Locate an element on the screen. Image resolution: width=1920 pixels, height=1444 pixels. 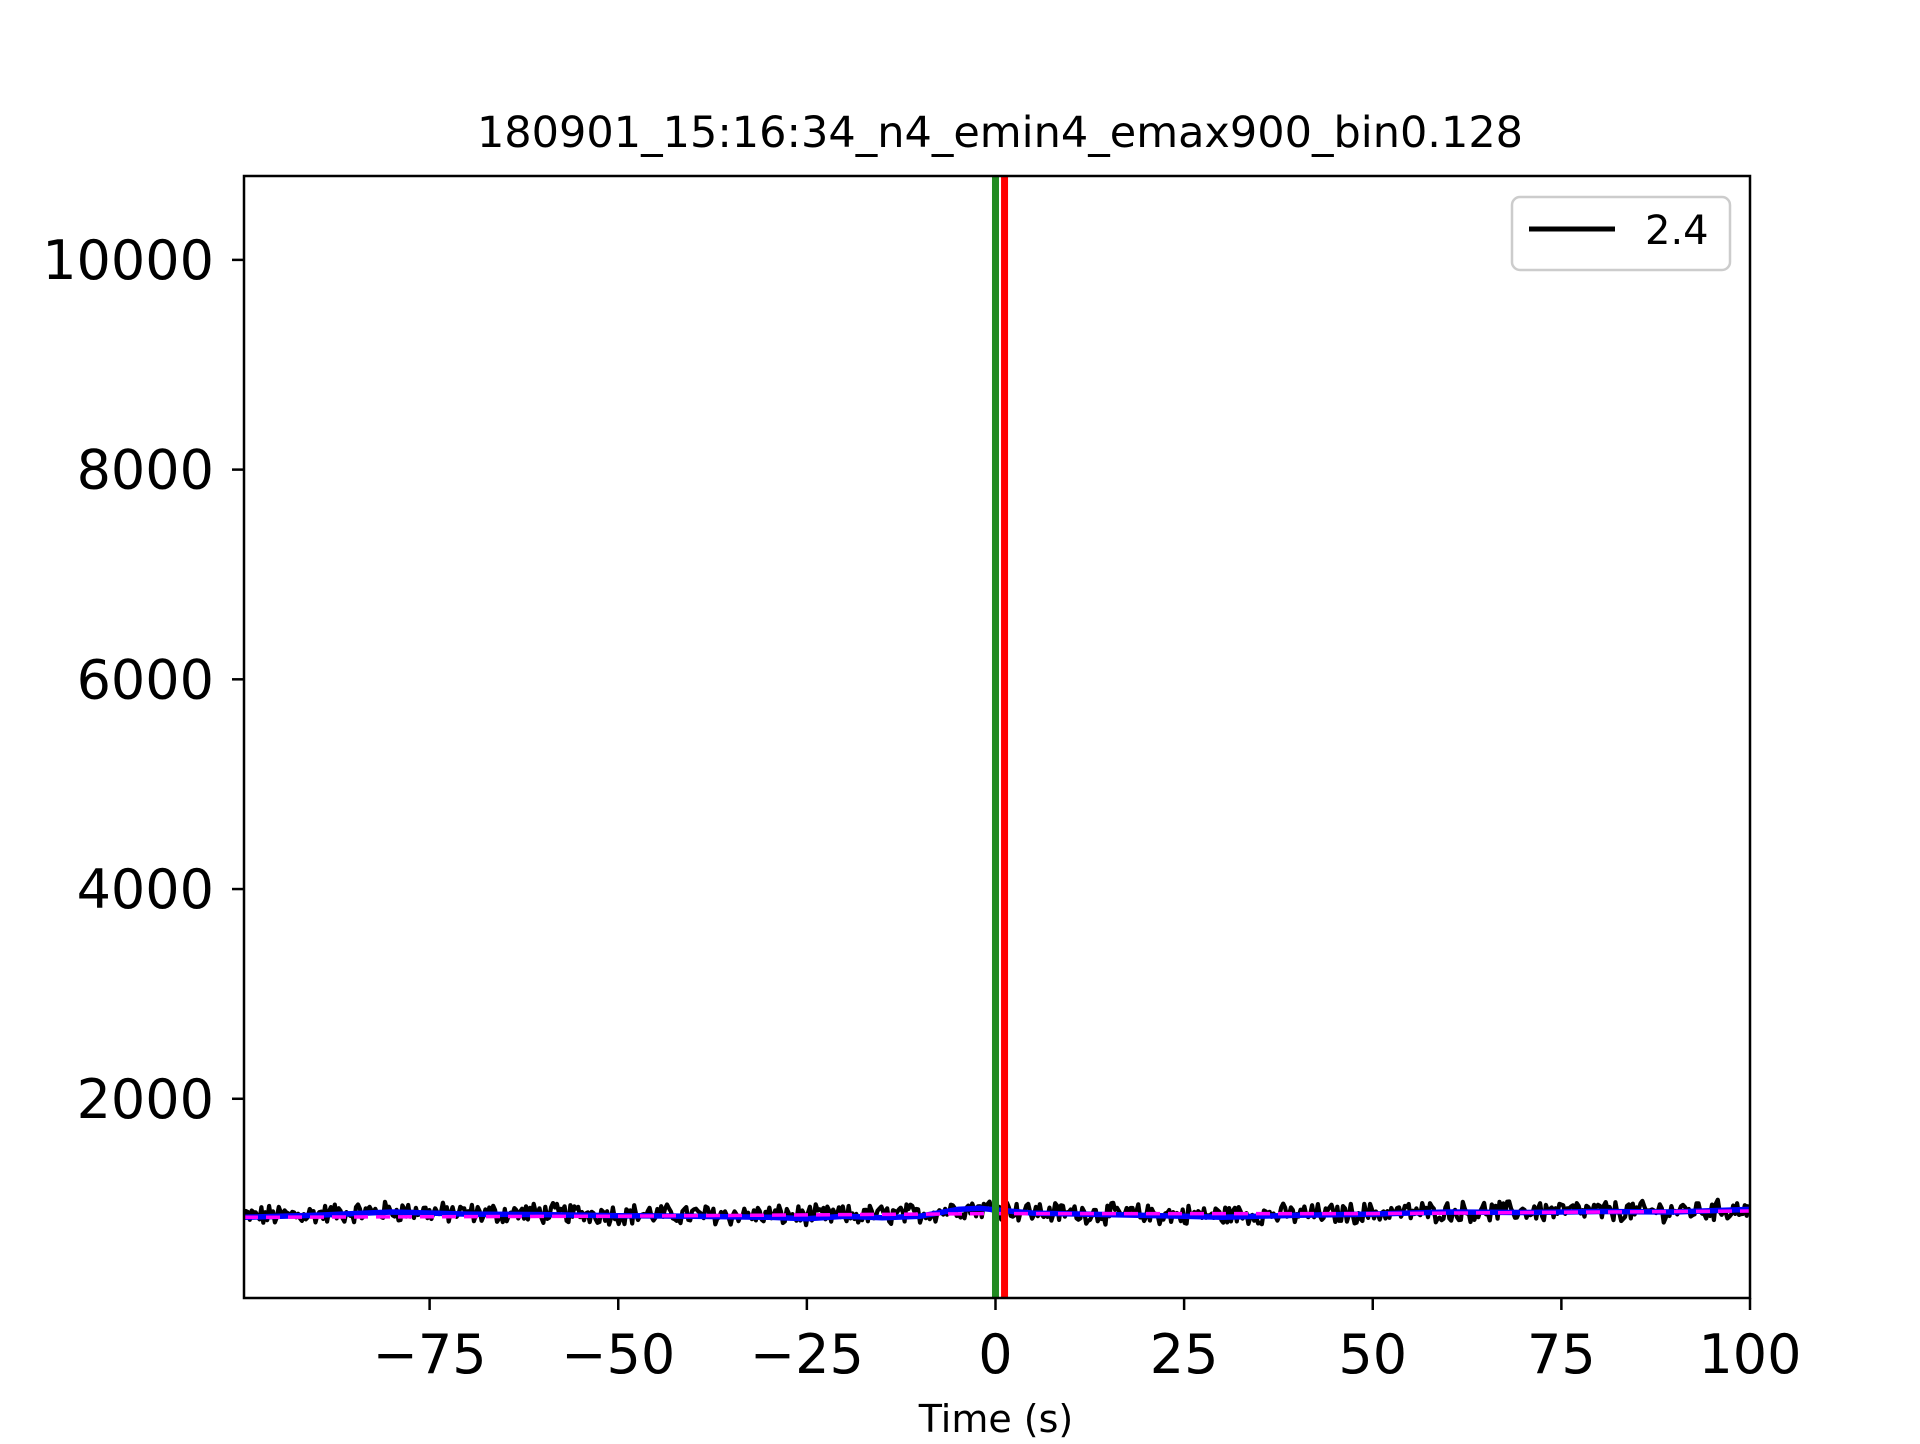
x-tick-label: 0 is located at coordinates (995, 1354).